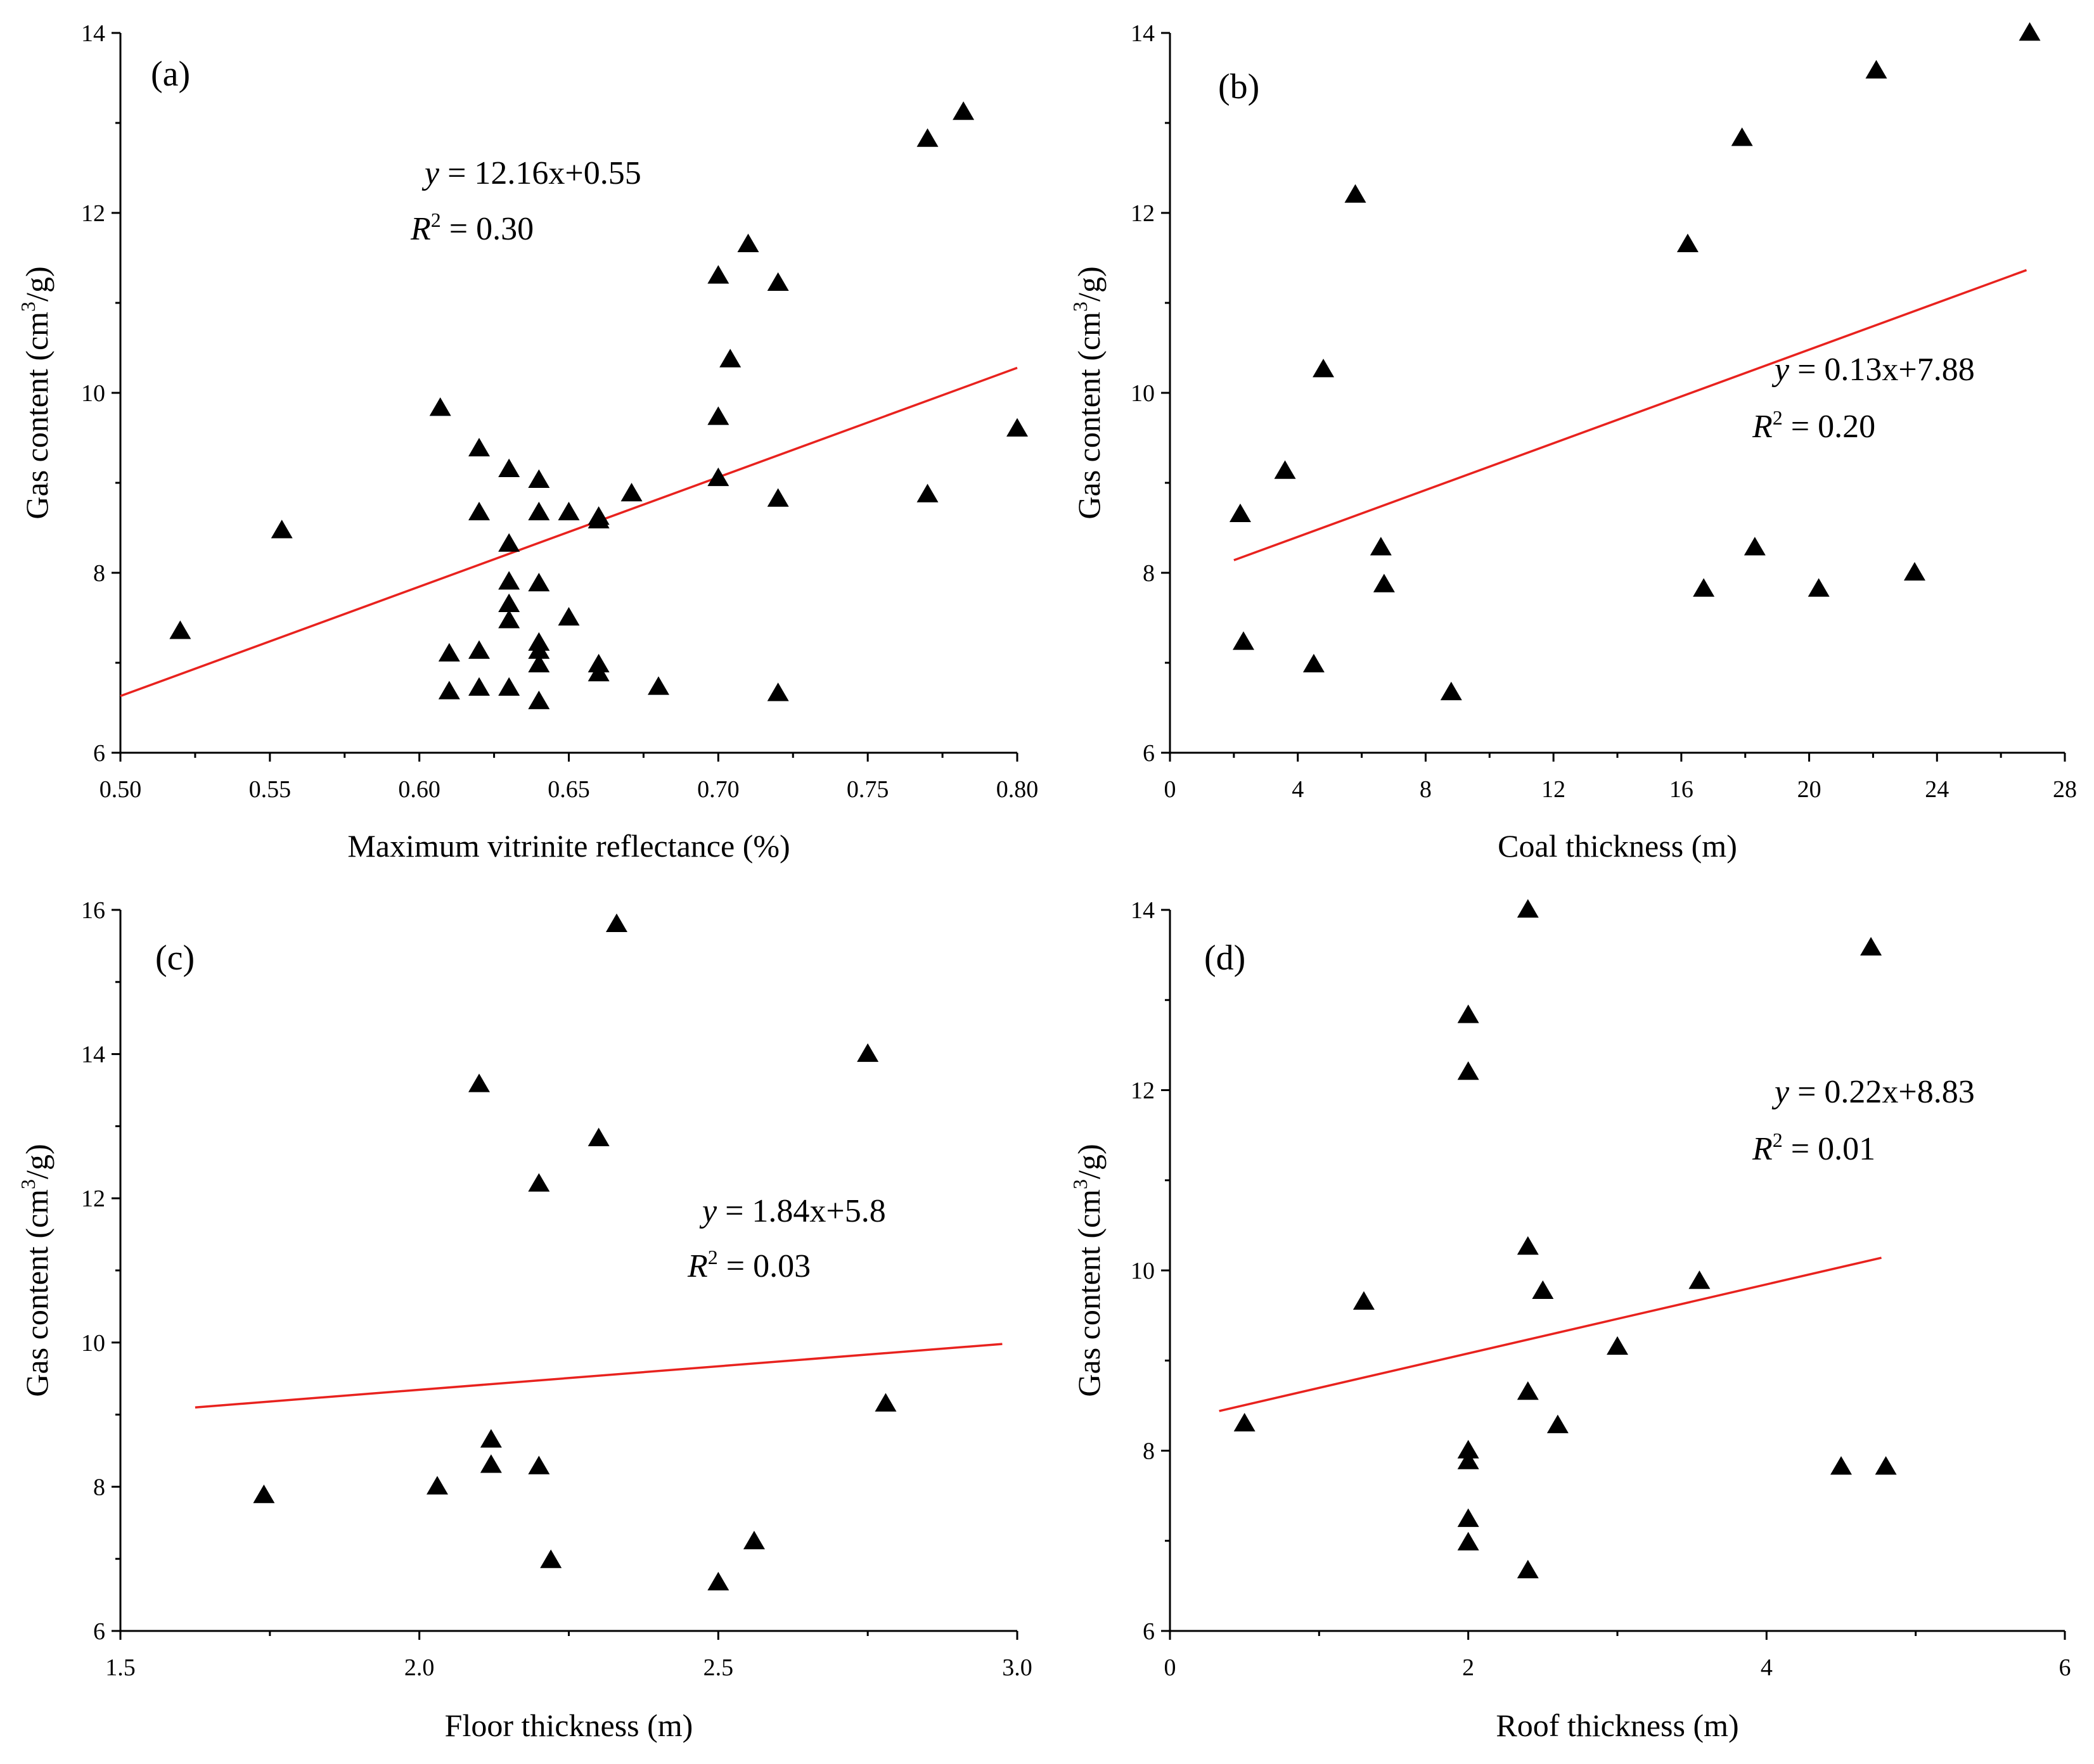 This screenshot has height=1764, width=2094. What do you see at coordinates (120, 1667) in the screenshot?
I see `x-tick-label: 1.5` at bounding box center [120, 1667].